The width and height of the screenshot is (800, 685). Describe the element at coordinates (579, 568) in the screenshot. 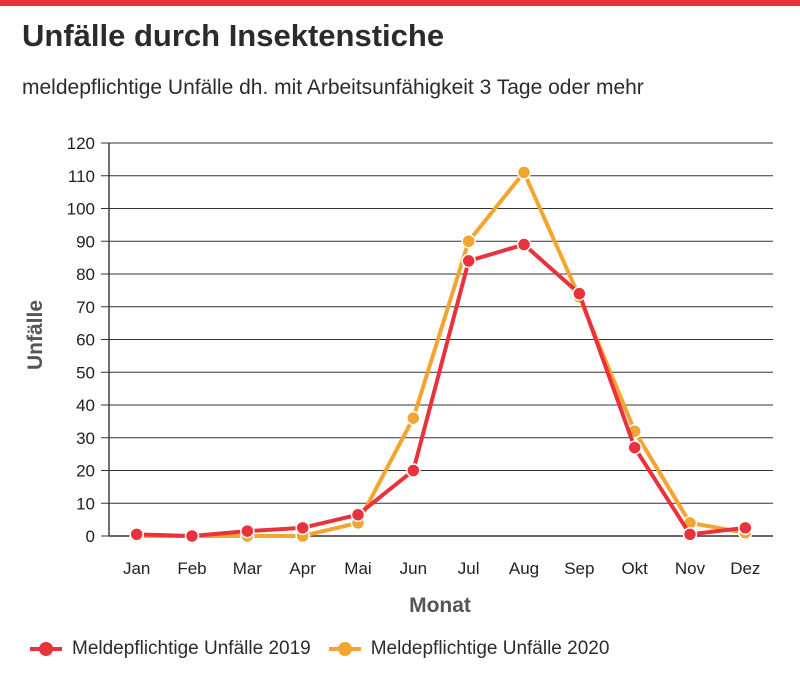

I see `x-tick-label-sep: Sep` at that location.